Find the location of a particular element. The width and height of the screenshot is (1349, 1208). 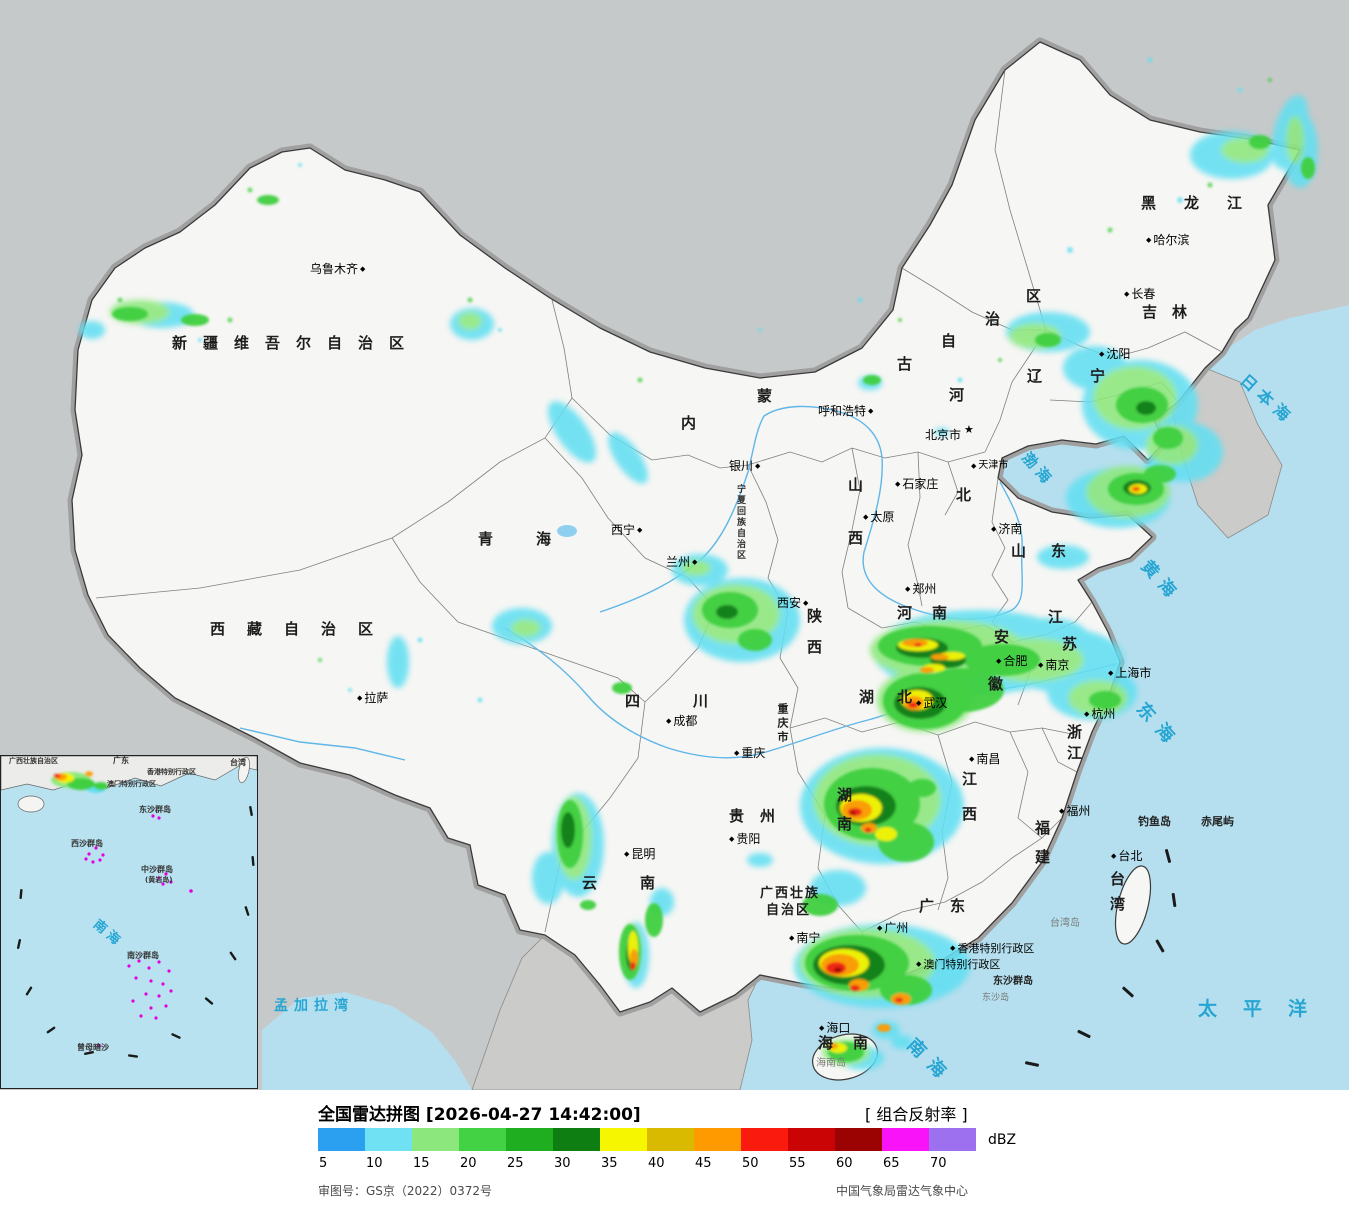

city-guangzhou: ◆ 广州 is located at coordinates (892, 928).